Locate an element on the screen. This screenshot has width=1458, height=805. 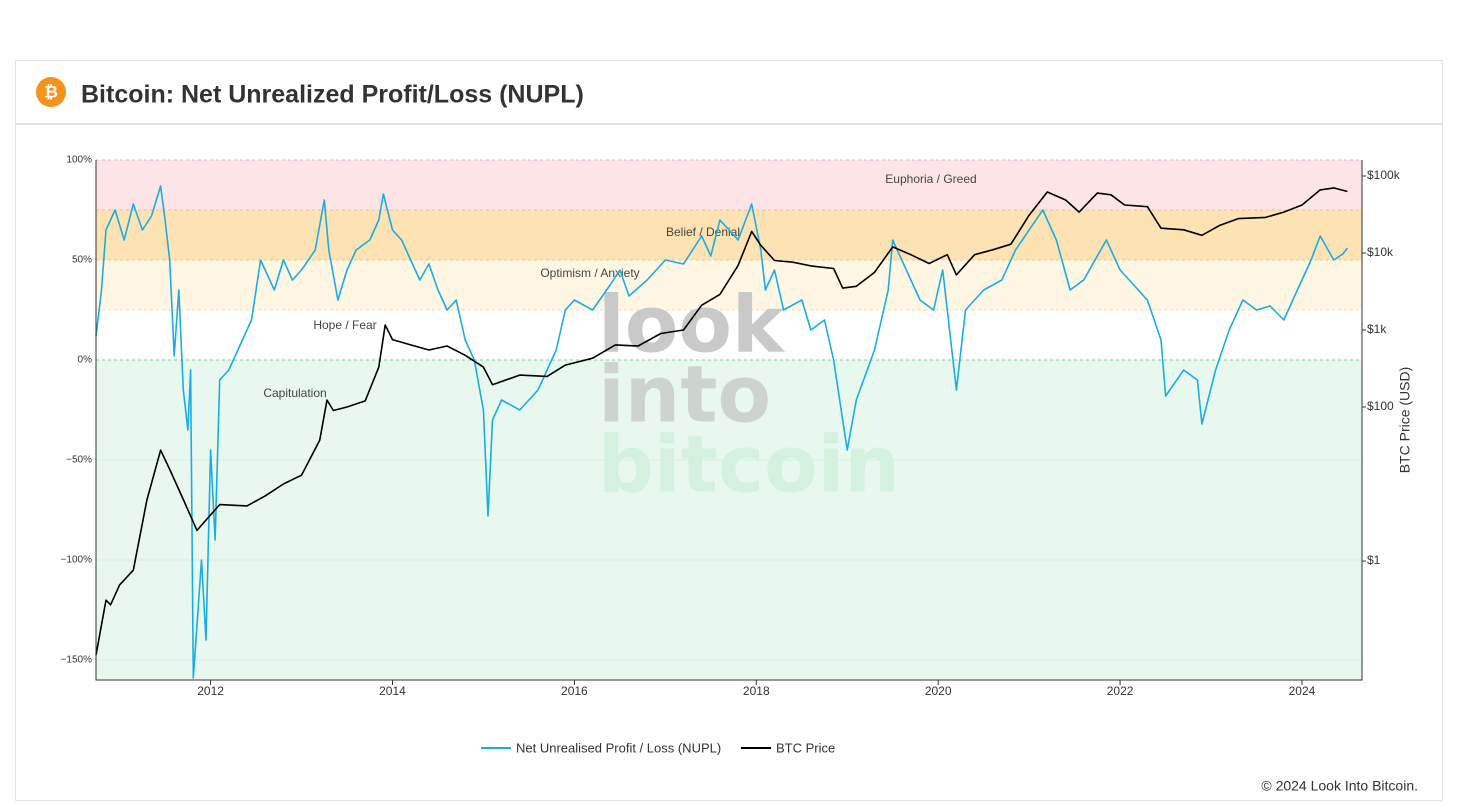
x-tick-label: 2020 is located at coordinates (938, 691).